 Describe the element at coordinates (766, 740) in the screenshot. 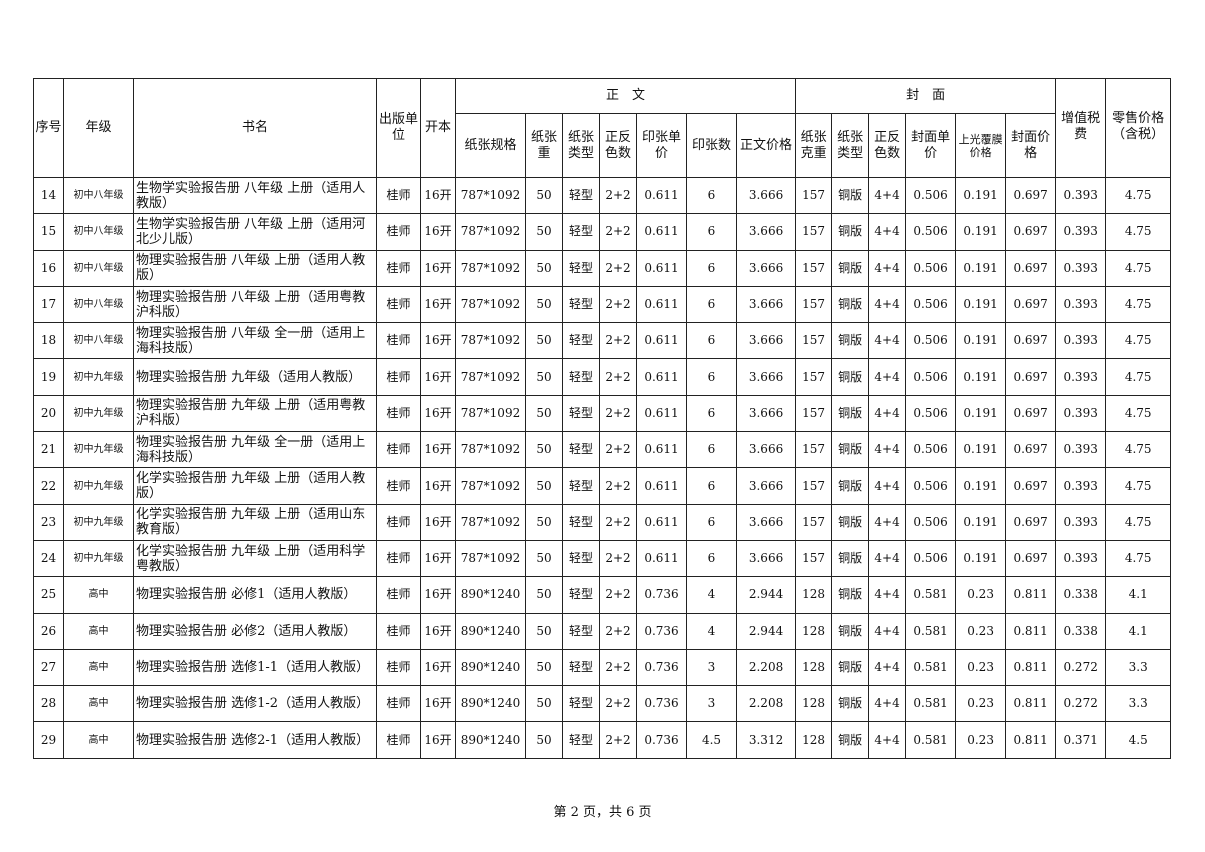

I see `cell-body-price: 3.312` at that location.